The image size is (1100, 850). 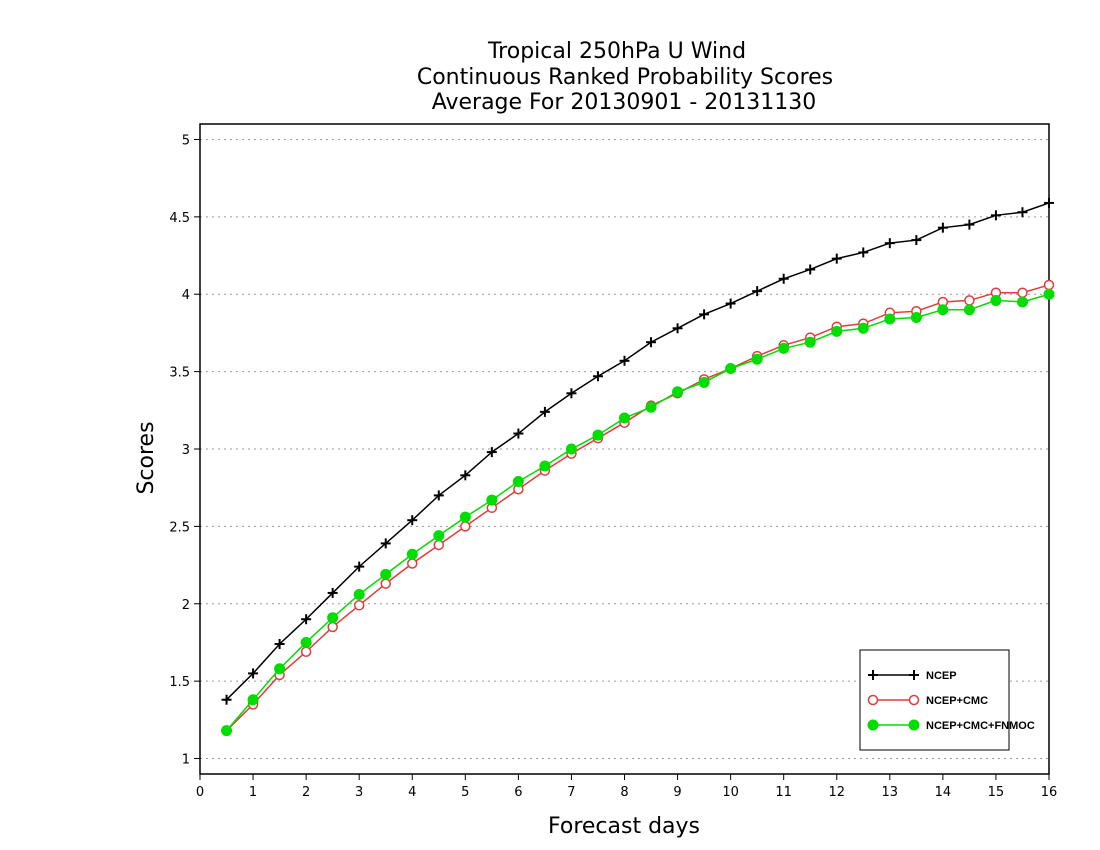 I want to click on y-tick-label: 4, so click(x=186, y=295).